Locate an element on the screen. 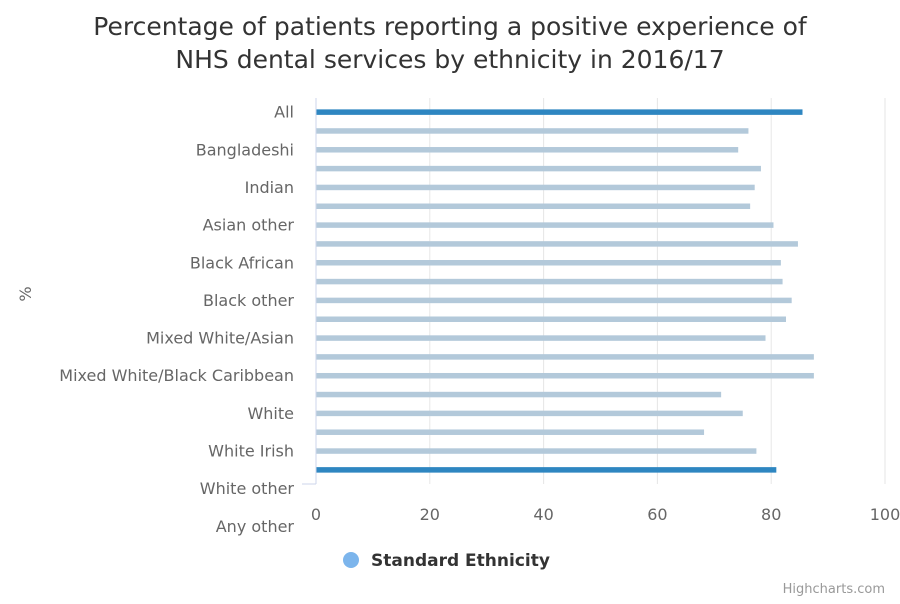 This screenshot has width=900, height=604. y-category-label: All is located at coordinates (284, 112).